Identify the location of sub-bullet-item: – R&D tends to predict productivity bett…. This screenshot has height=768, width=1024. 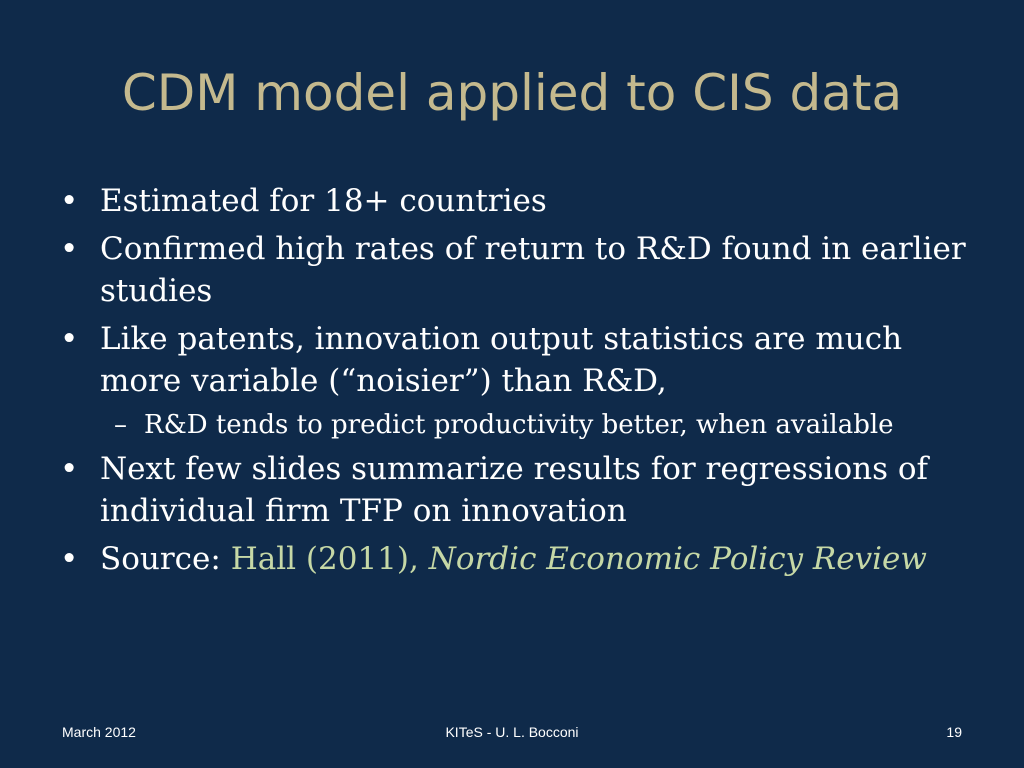
(516, 425).